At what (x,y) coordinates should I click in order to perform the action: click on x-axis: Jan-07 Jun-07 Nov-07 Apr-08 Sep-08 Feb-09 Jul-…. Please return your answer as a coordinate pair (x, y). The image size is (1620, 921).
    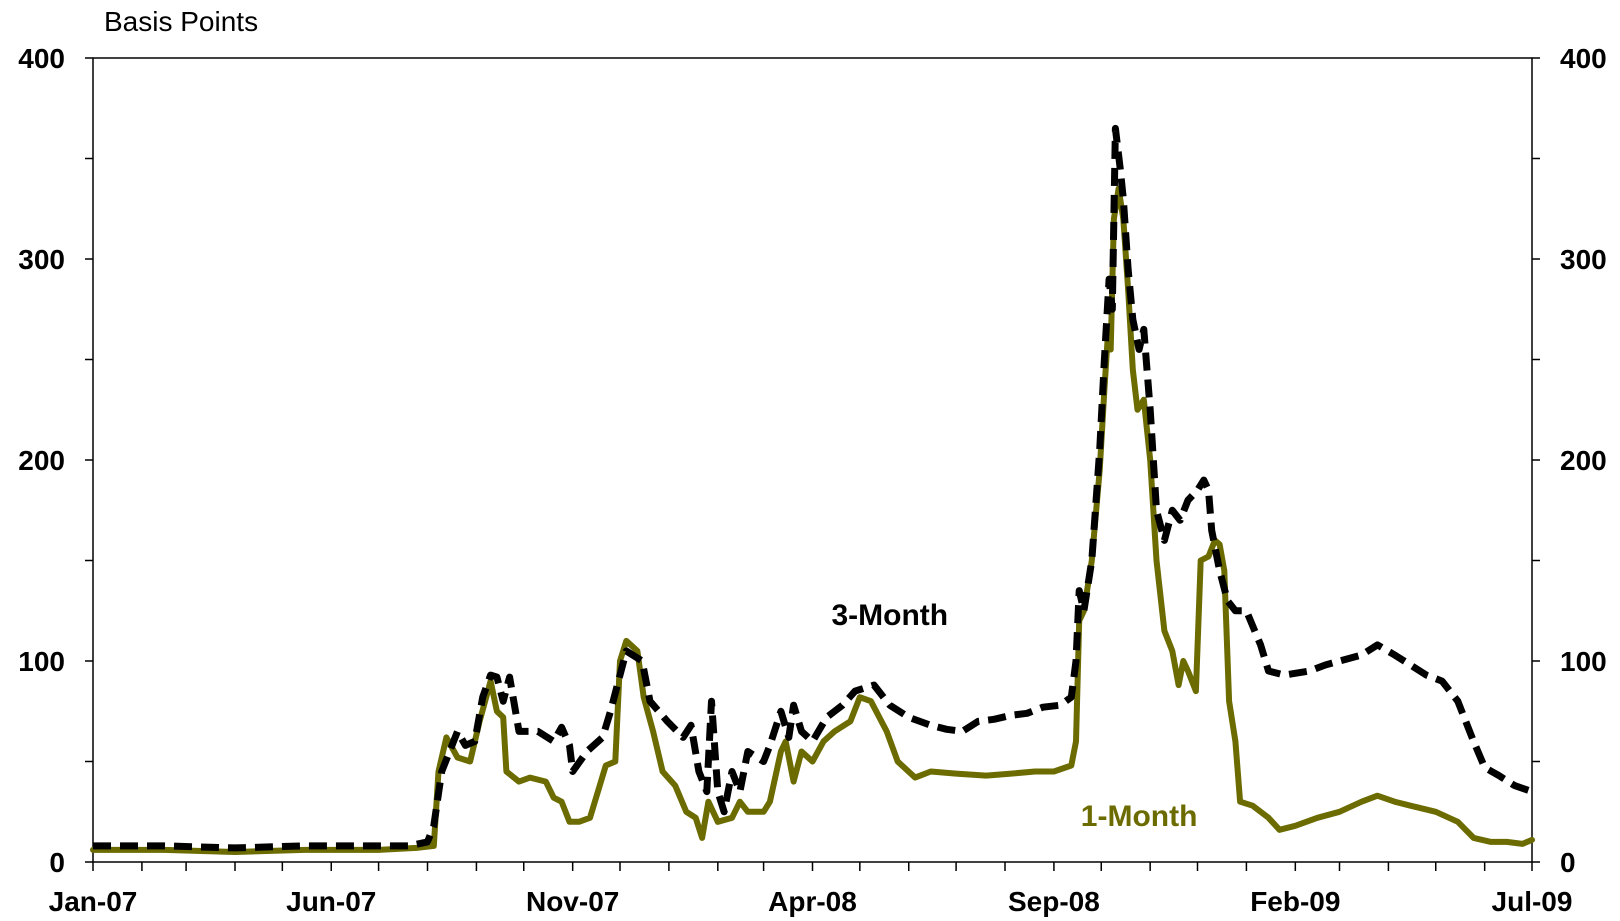
    Looking at the image, I should click on (811, 889).